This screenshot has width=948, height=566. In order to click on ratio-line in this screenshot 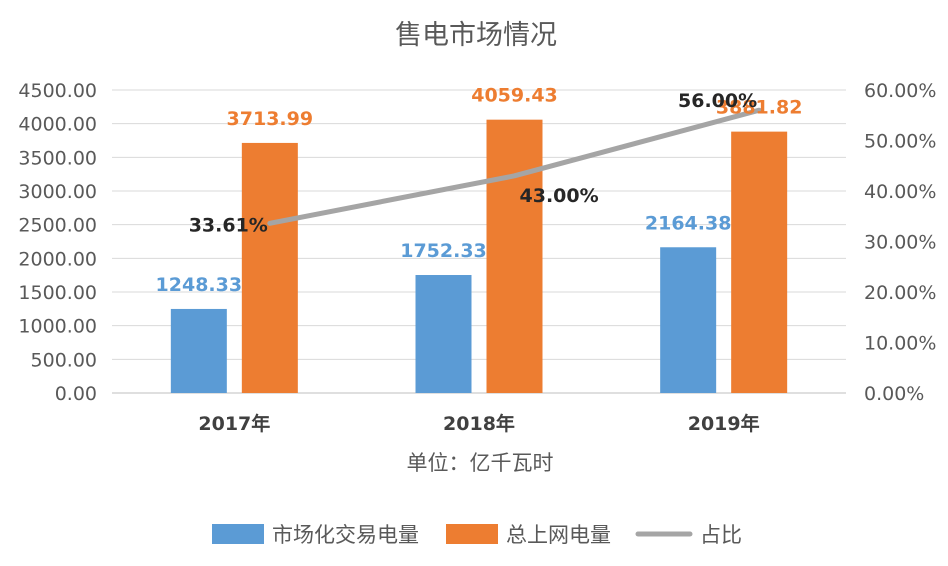, I will do `click(514, 166)`.